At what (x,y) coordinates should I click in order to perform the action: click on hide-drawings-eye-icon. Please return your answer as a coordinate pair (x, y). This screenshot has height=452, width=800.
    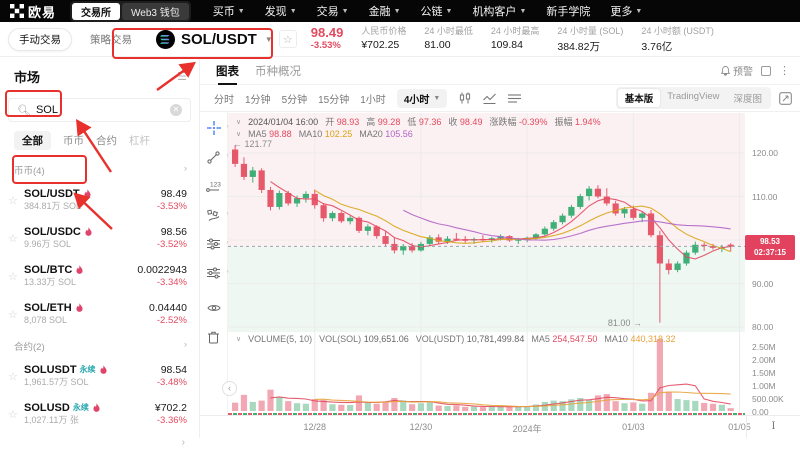
    Looking at the image, I should click on (214, 308).